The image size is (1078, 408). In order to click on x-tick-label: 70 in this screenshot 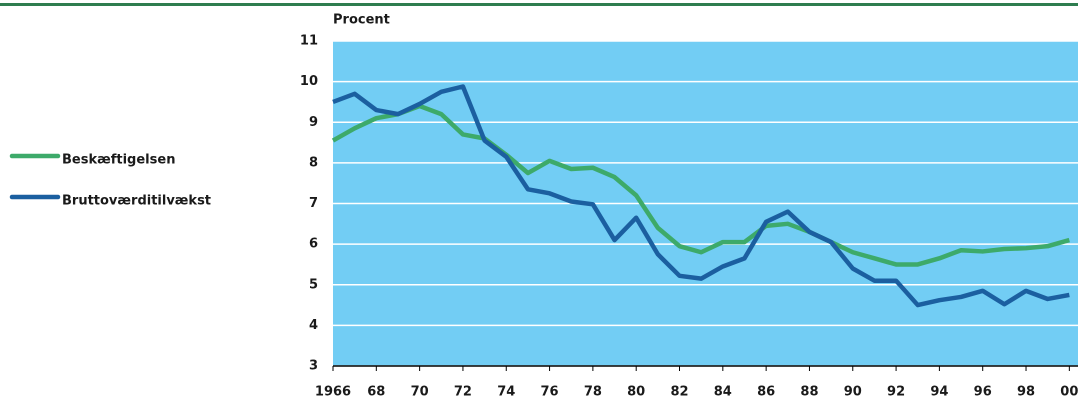, I will do `click(420, 392)`.